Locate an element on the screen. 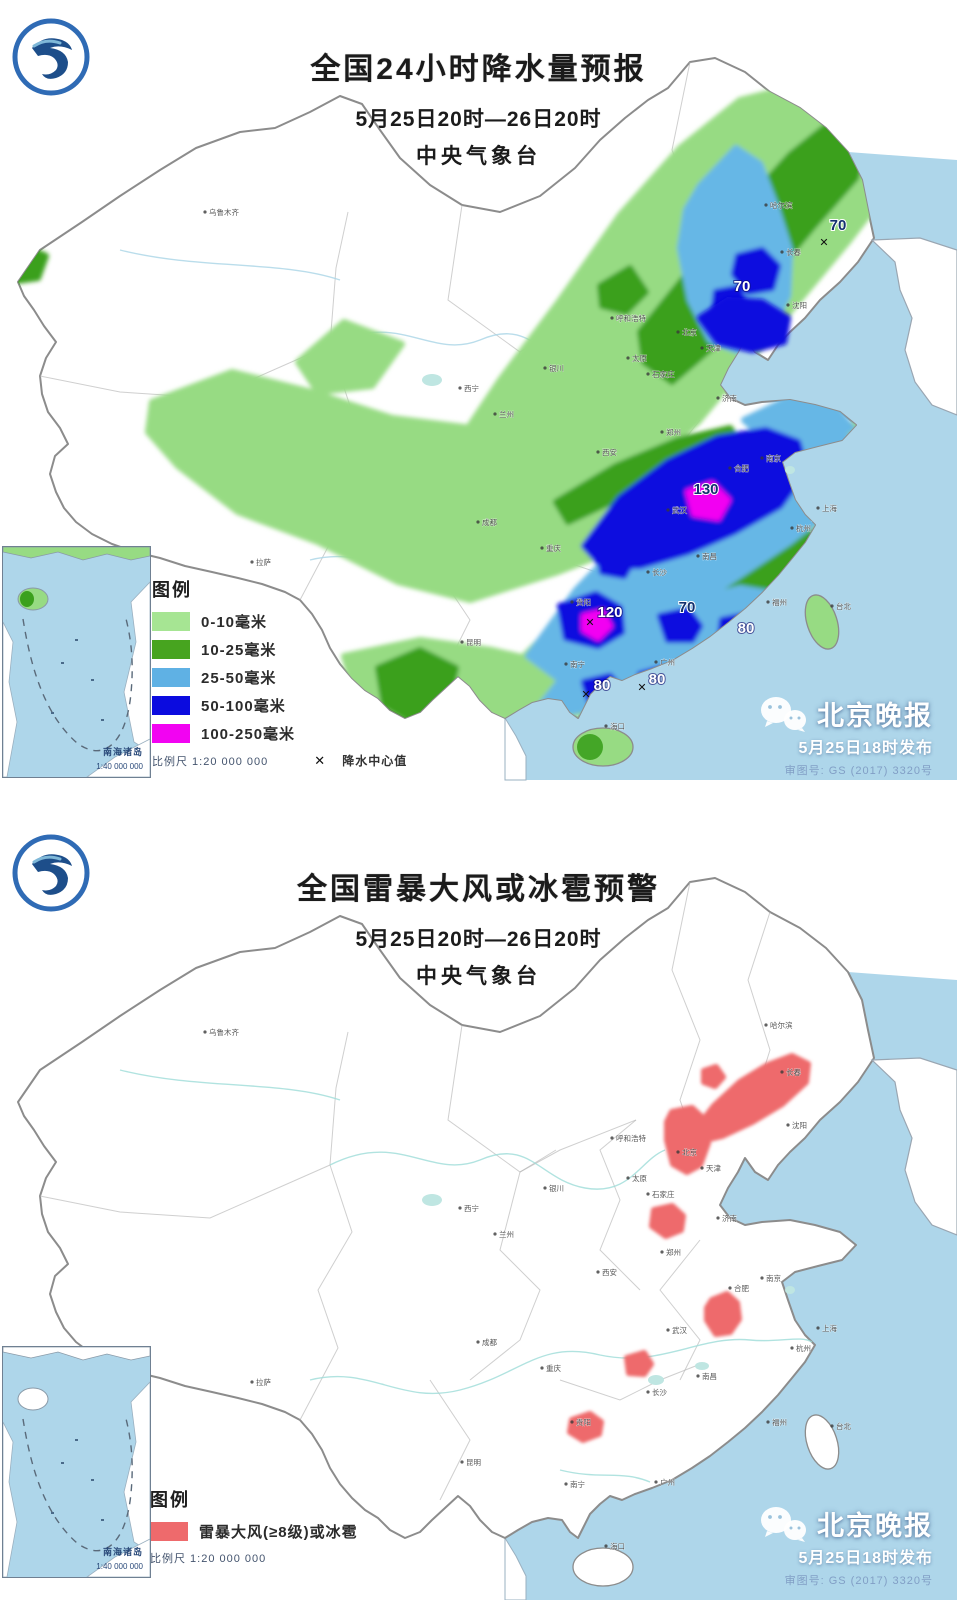 The width and height of the screenshot is (957, 1600). inset-east-land is located at coordinates (136, 1467).